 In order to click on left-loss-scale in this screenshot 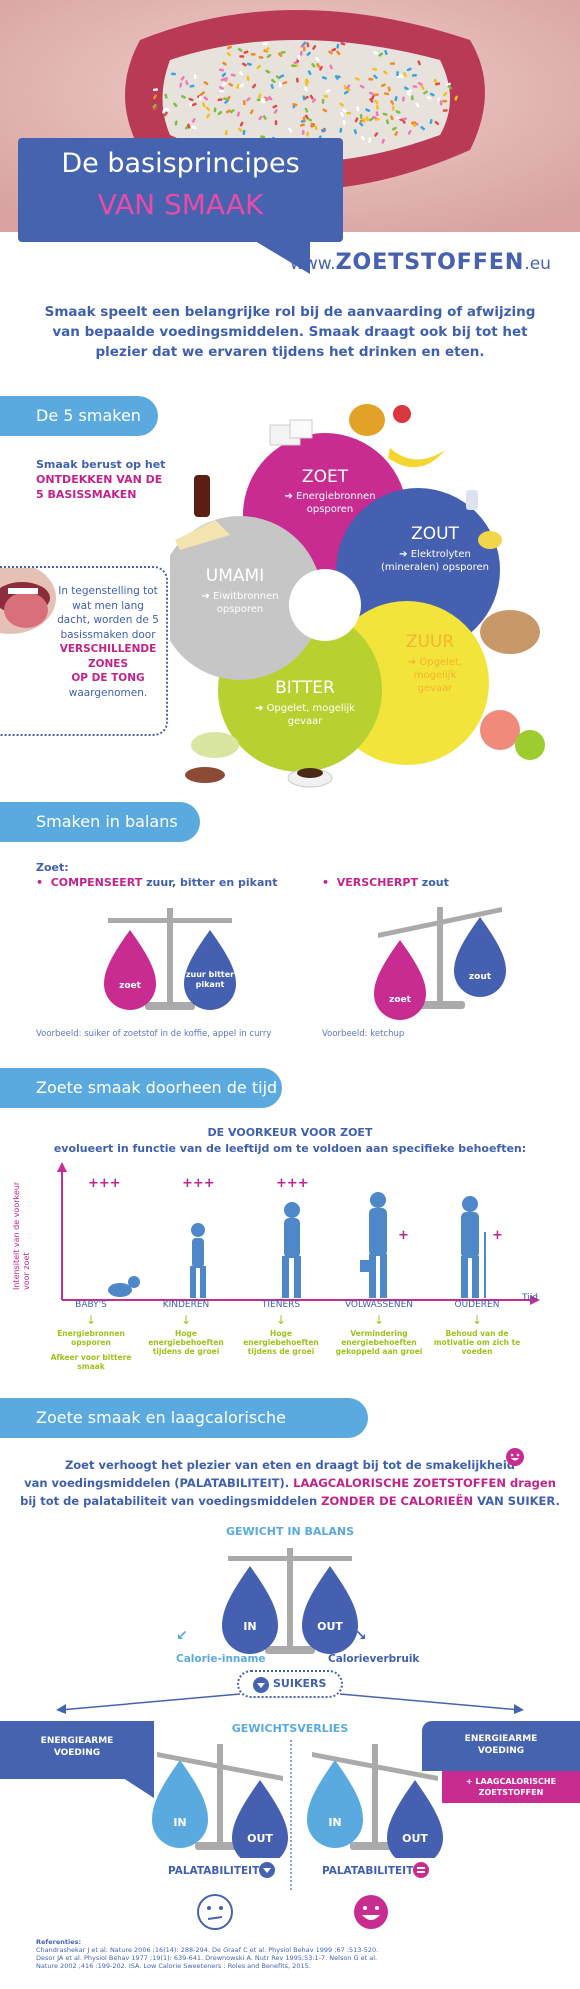, I will do `click(220, 1801)`.